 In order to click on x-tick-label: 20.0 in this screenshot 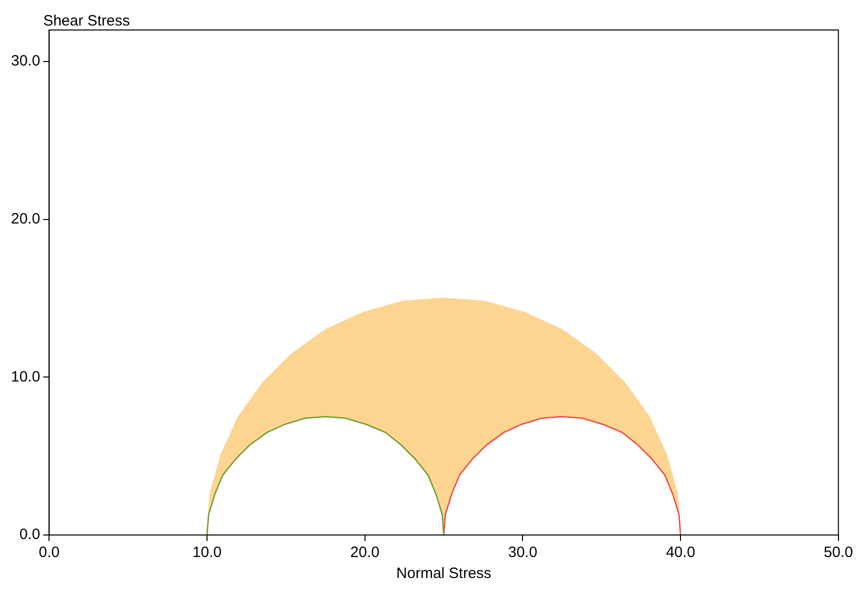, I will do `click(365, 553)`.